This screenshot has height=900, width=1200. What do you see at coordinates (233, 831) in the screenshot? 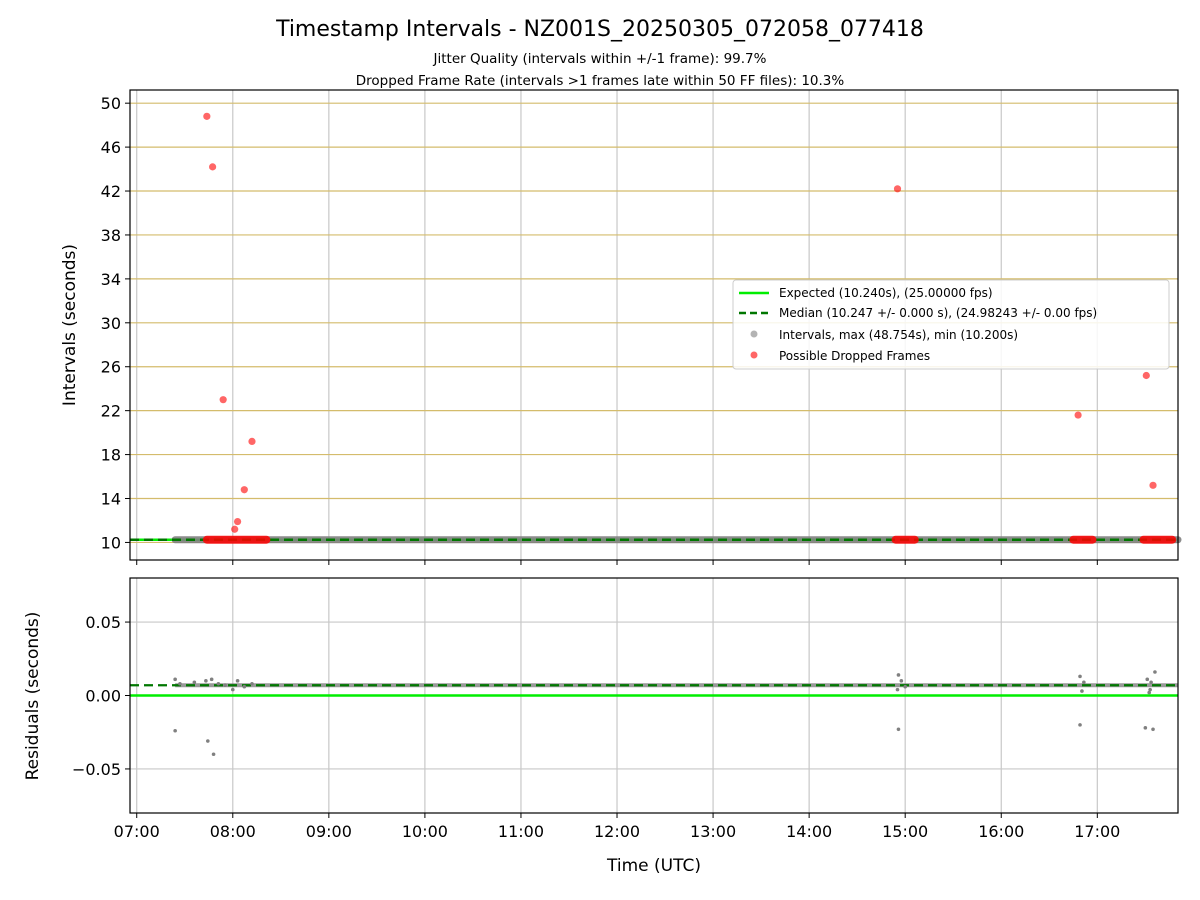
I see `x-tick-label: 08:00` at bounding box center [233, 831].